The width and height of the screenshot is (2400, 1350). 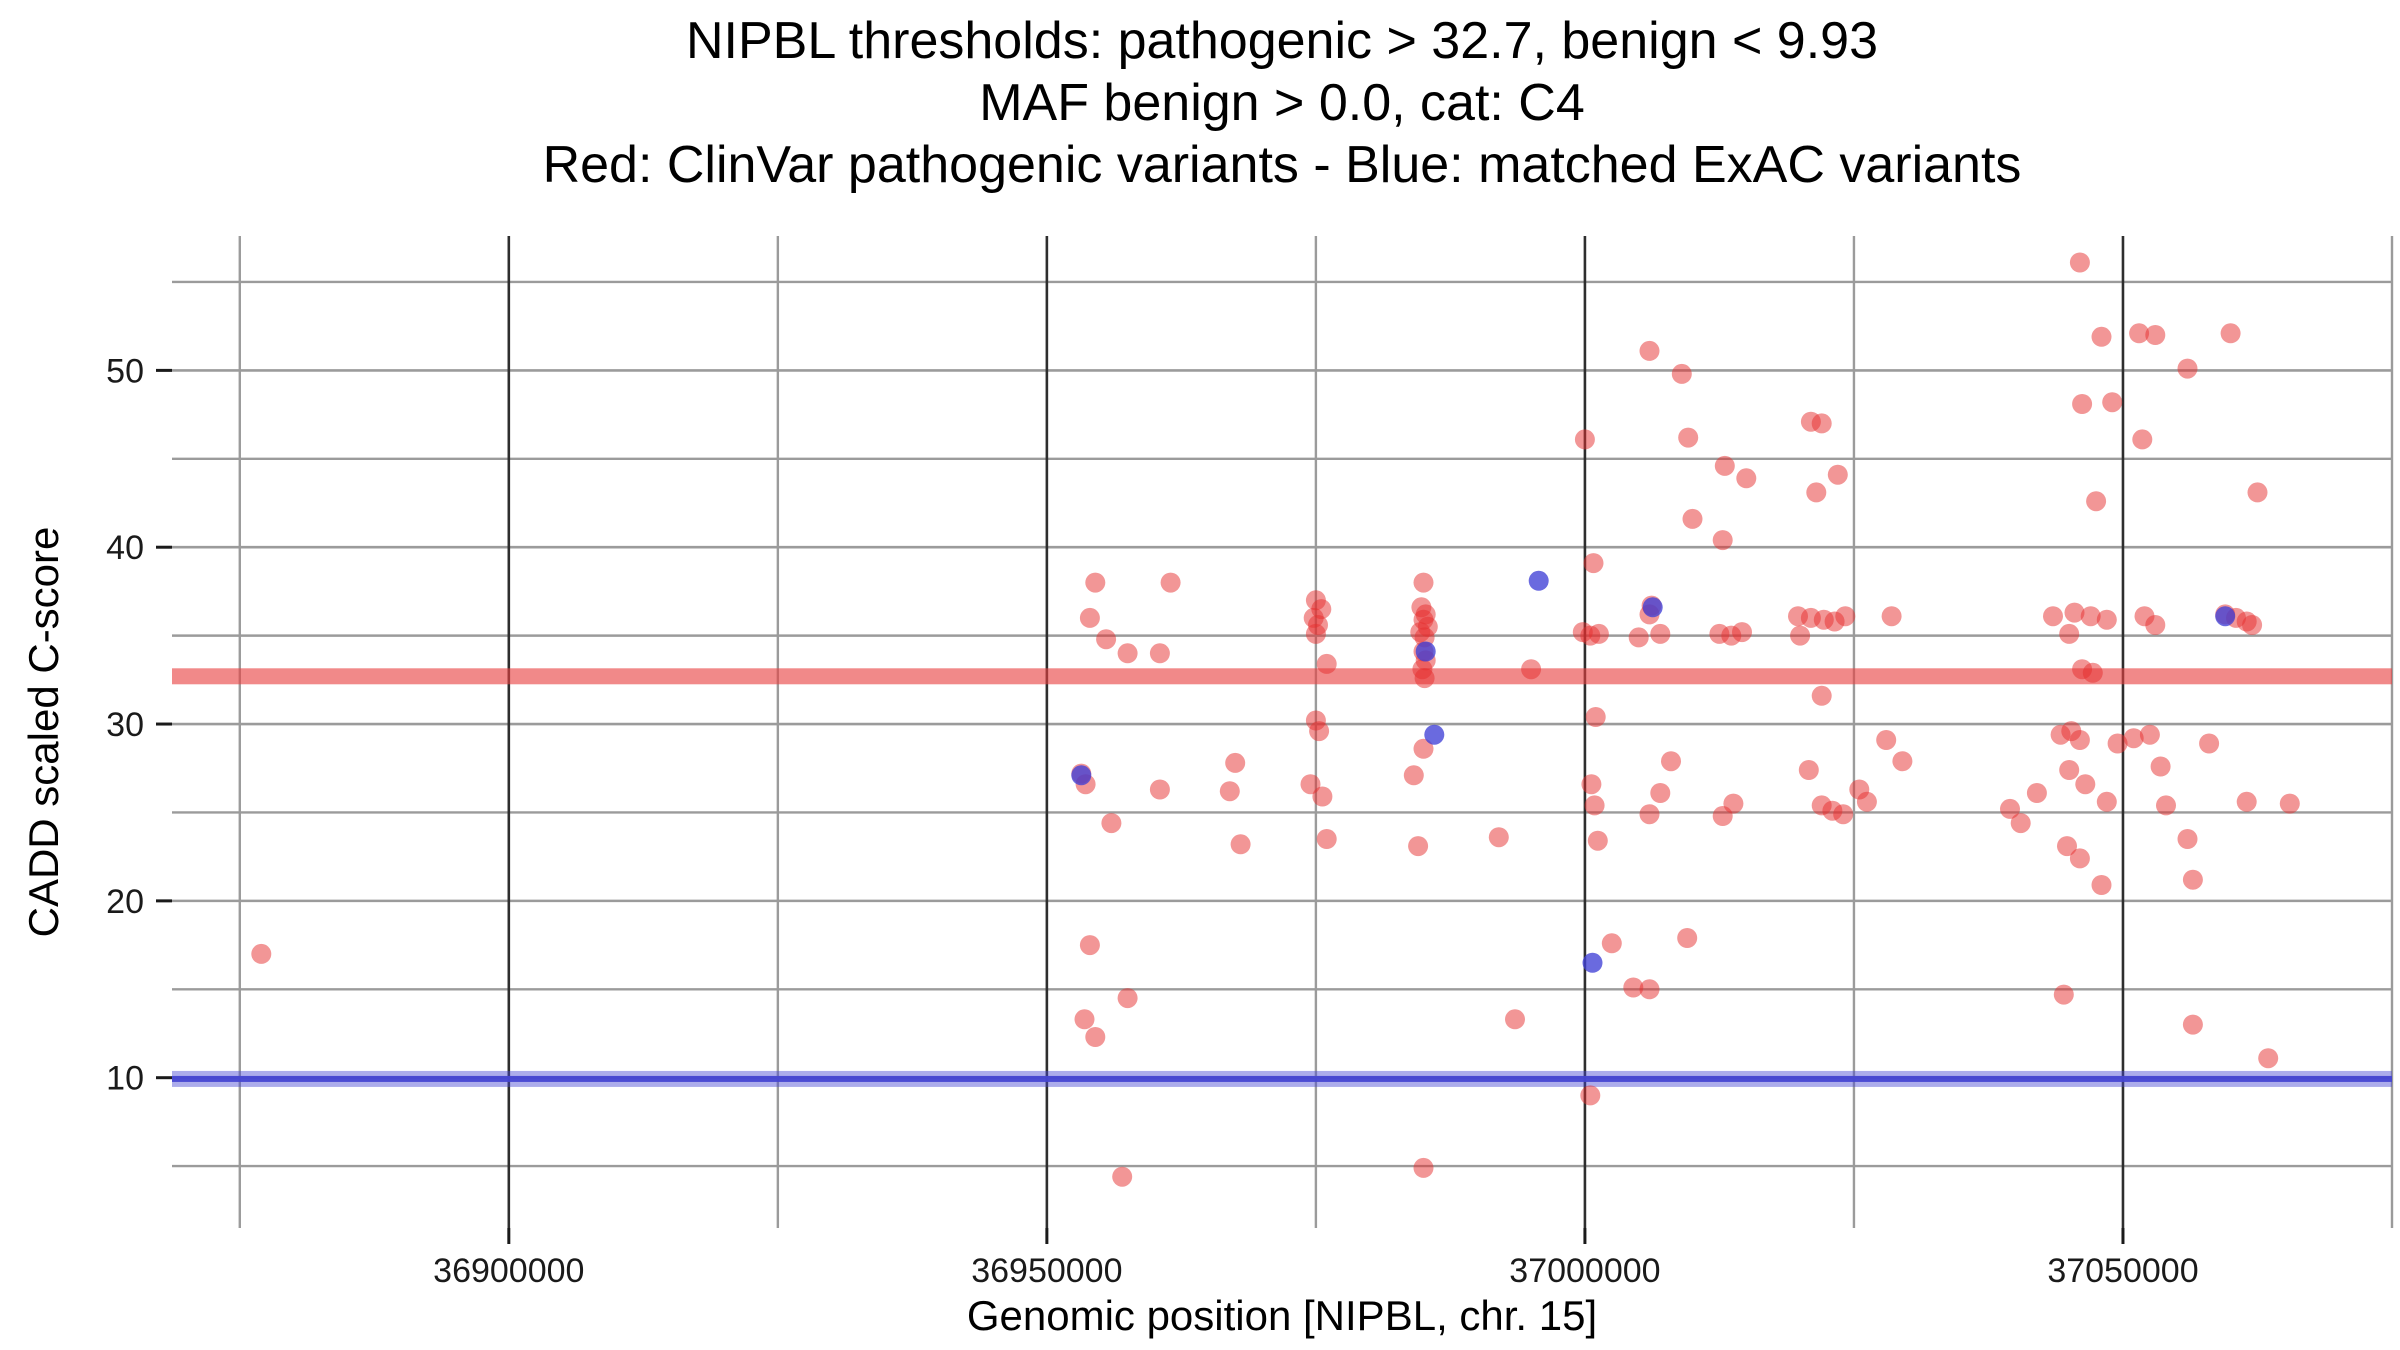 What do you see at coordinates (125, 725) in the screenshot?
I see `y-tick-label: 30` at bounding box center [125, 725].